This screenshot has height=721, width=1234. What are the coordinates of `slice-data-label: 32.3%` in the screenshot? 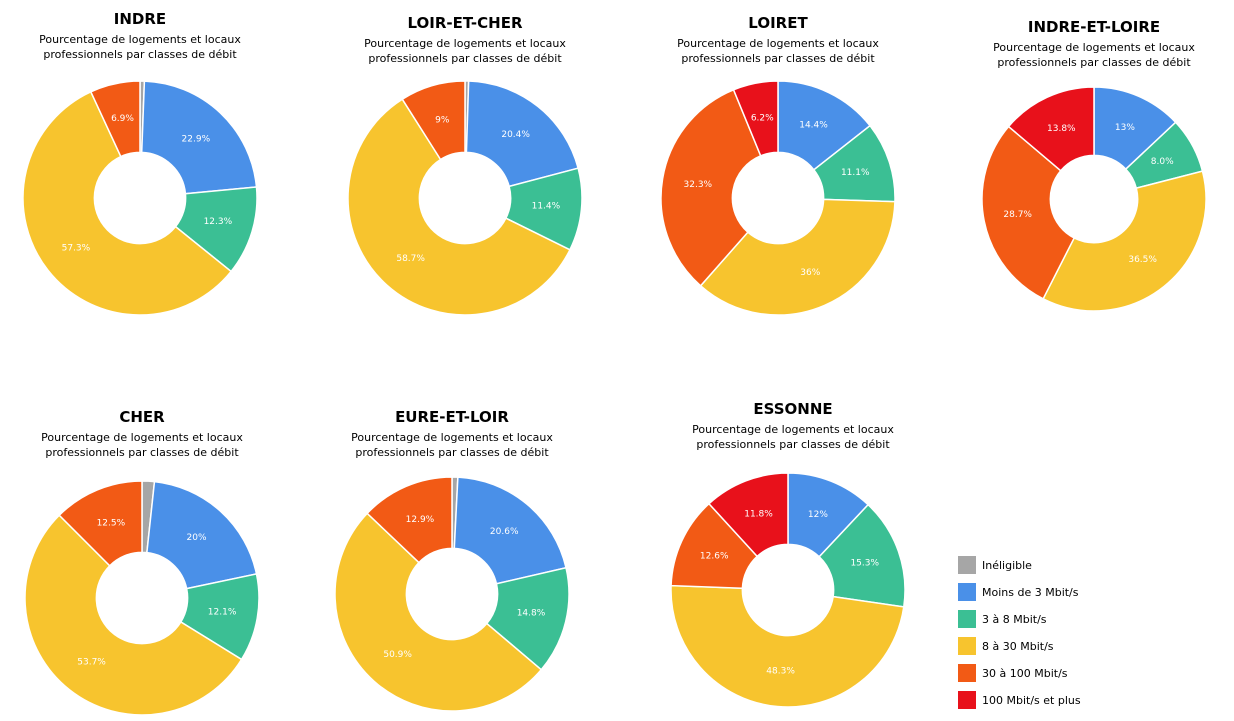 It's located at (698, 185).